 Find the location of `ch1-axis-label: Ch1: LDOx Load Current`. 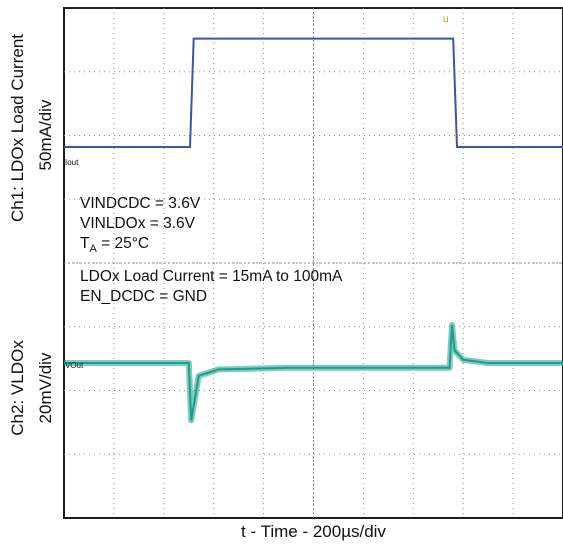

ch1-axis-label: Ch1: LDOx Load Current is located at coordinates (17, 128).